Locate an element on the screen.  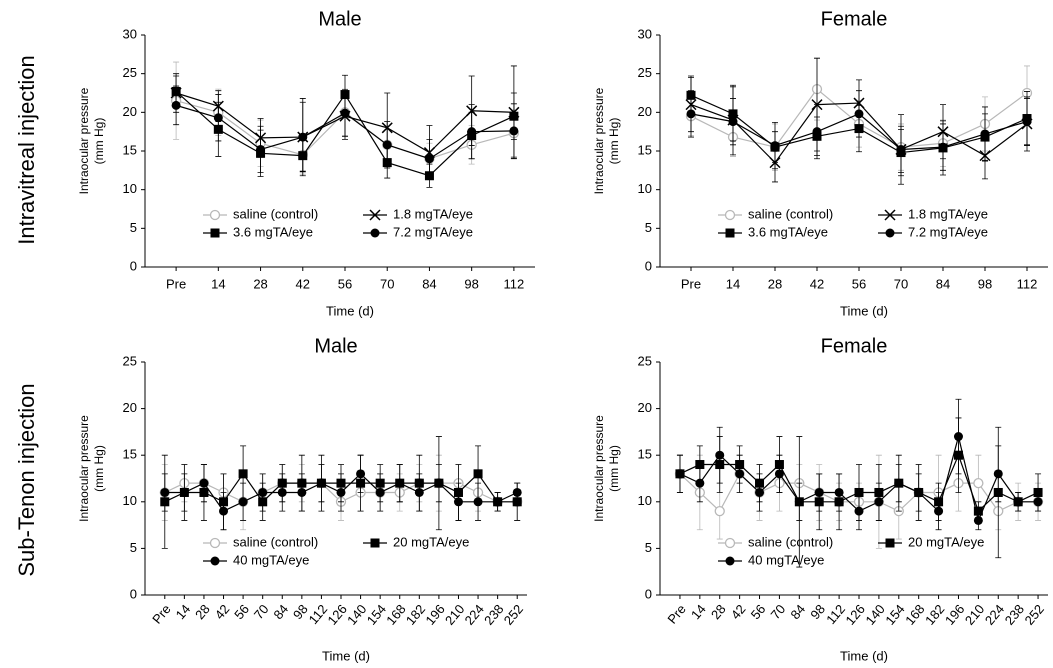
x-tick-label: 98 is located at coordinates (985, 283).